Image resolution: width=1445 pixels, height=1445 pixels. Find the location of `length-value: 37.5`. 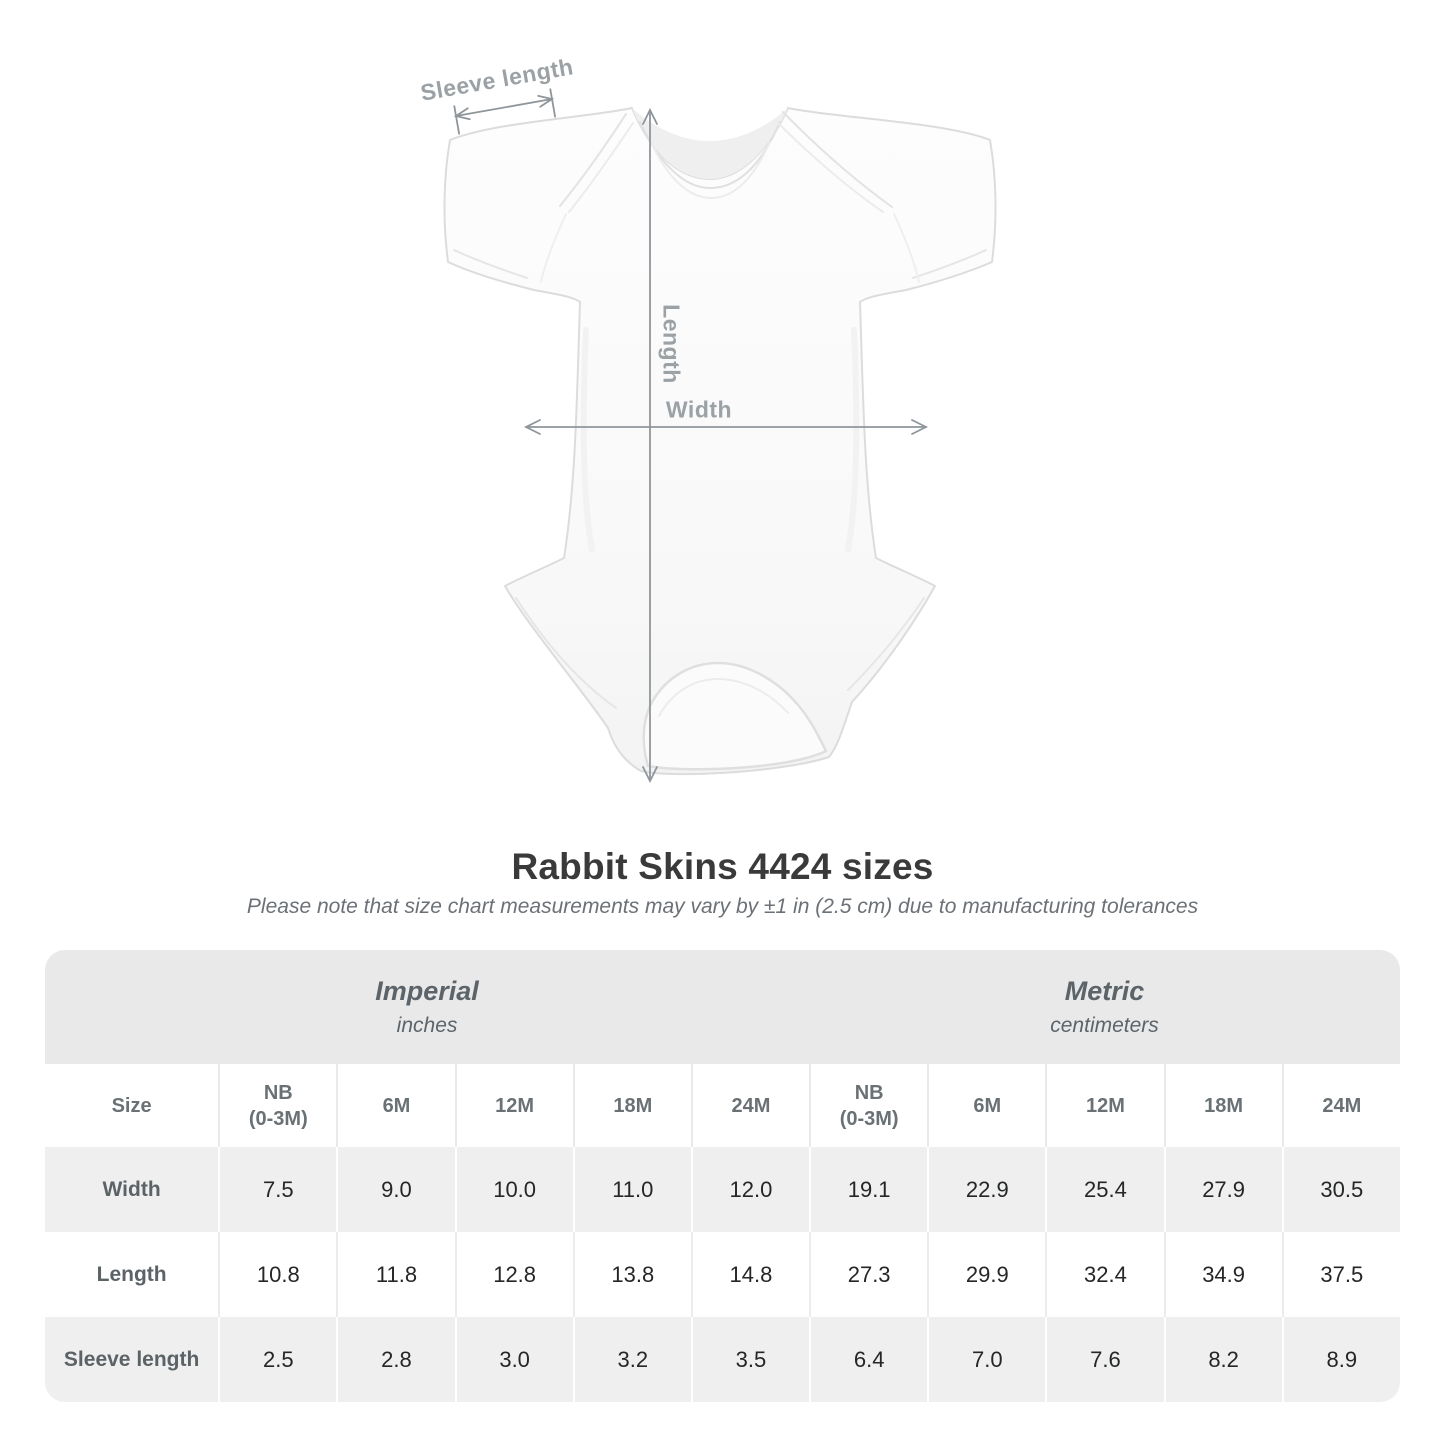

length-value: 37.5 is located at coordinates (1340, 1274).